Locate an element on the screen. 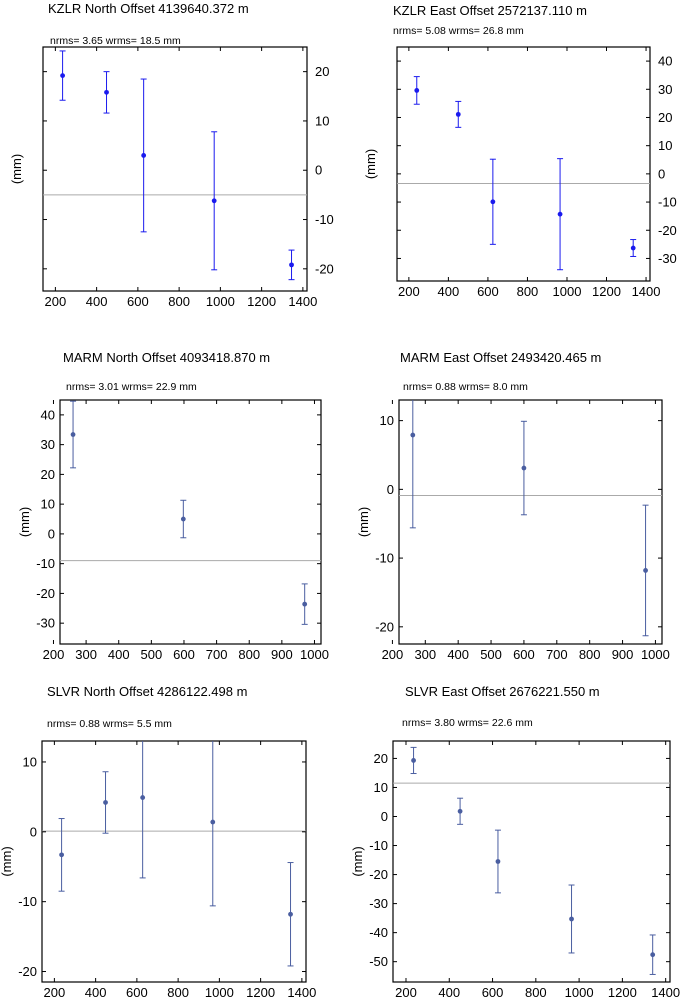 This screenshot has height=1000, width=683. y-axis-label: (mm) is located at coordinates (7, 861).